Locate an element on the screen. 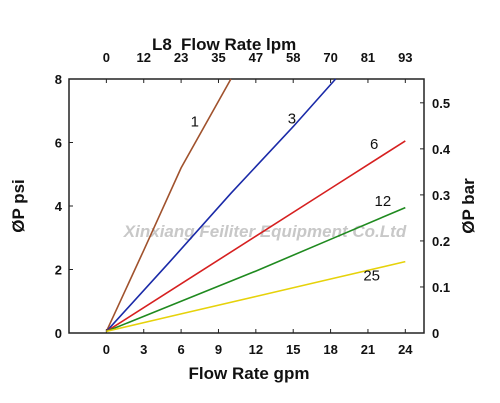 The image size is (500, 403). x-tick-label: 9 is located at coordinates (218, 349).